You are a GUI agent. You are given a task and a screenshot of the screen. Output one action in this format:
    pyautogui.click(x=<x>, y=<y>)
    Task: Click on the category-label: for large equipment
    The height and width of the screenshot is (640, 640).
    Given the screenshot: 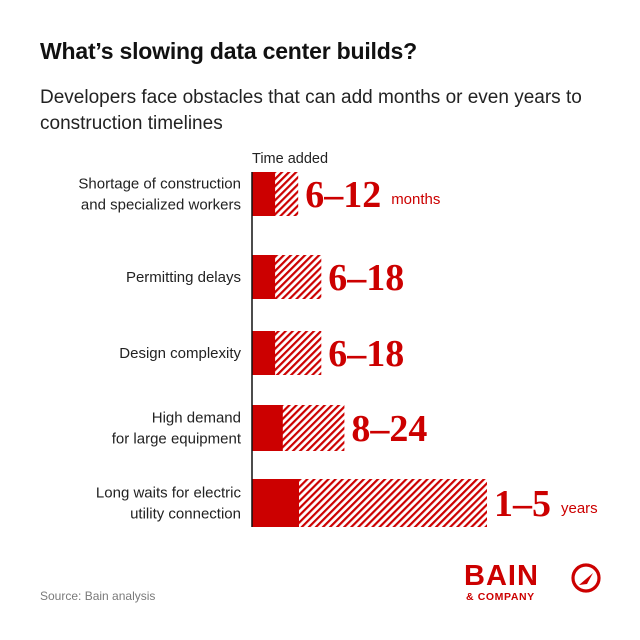 What is the action you would take?
    pyautogui.click(x=177, y=439)
    